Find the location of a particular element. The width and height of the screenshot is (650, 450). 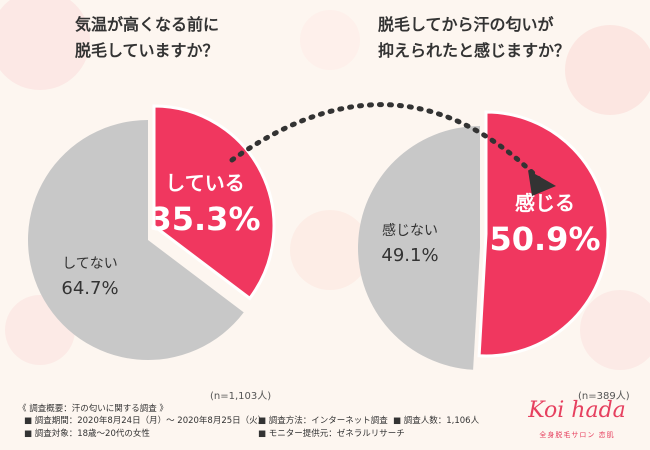

arrow-head-icon is located at coordinates (542, 183).